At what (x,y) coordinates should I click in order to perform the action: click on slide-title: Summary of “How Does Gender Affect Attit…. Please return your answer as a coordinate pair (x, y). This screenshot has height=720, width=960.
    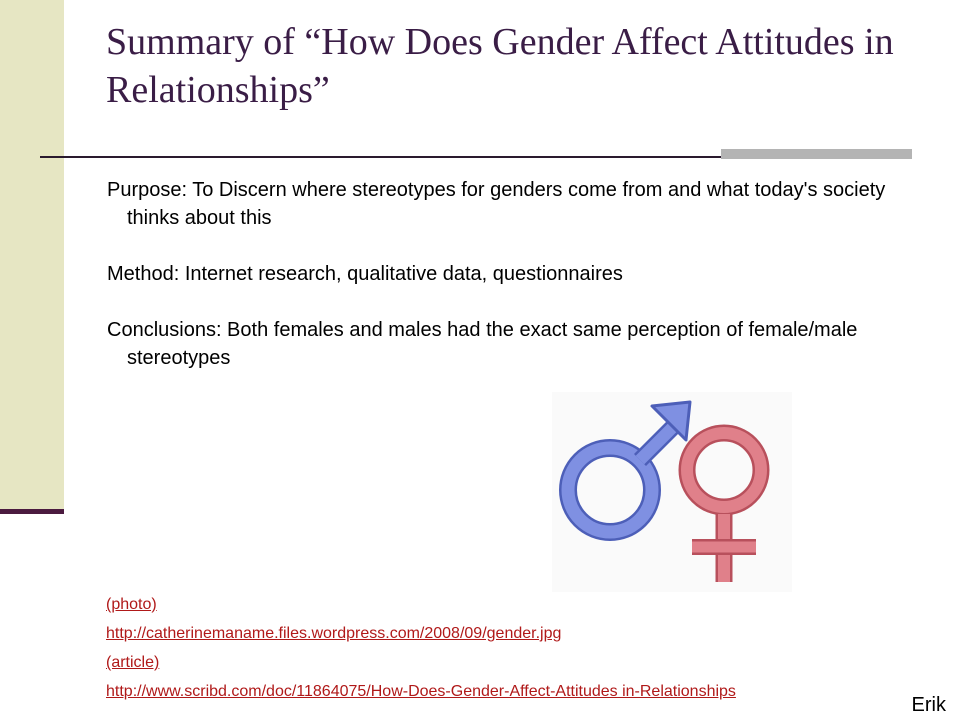
    Looking at the image, I should click on (500, 66).